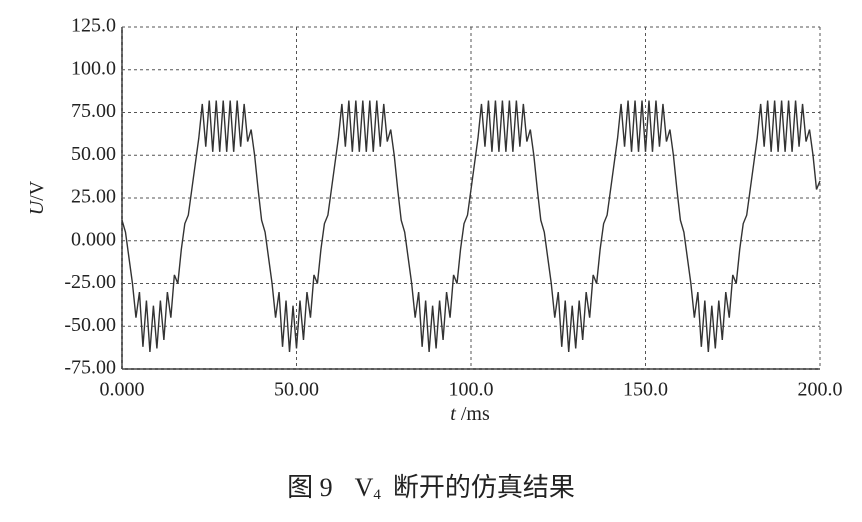  Describe the element at coordinates (93, 239) in the screenshot. I see `y-tick-label: 0.000` at that location.